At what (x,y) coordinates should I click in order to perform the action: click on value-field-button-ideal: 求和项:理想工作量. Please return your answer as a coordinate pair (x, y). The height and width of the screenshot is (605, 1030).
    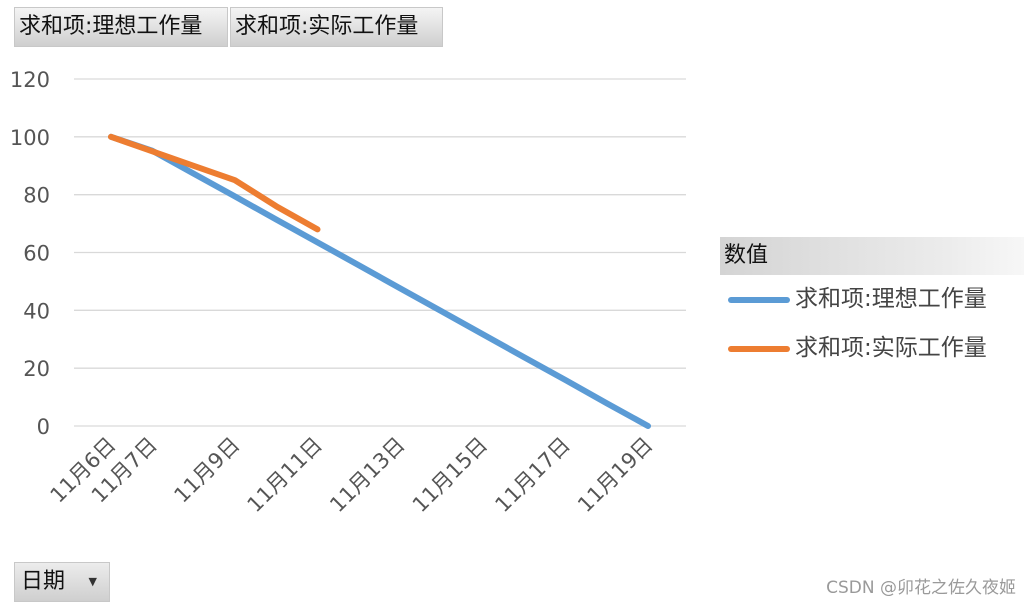
    Looking at the image, I should click on (121, 27).